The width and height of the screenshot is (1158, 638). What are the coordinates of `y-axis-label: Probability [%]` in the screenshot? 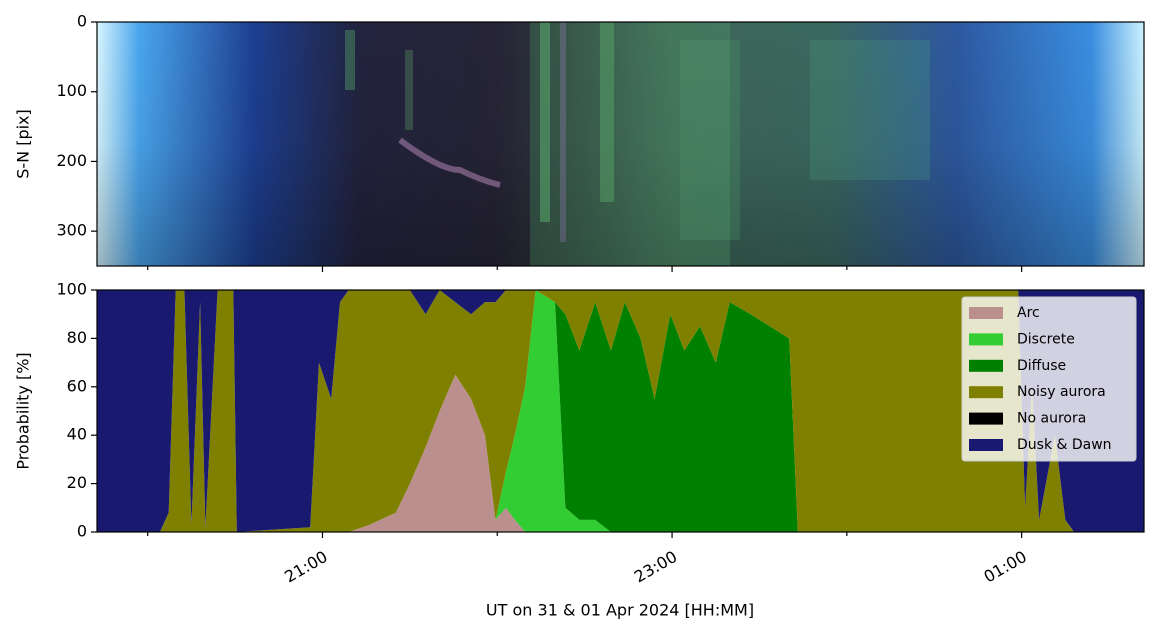 It's located at (23, 410).